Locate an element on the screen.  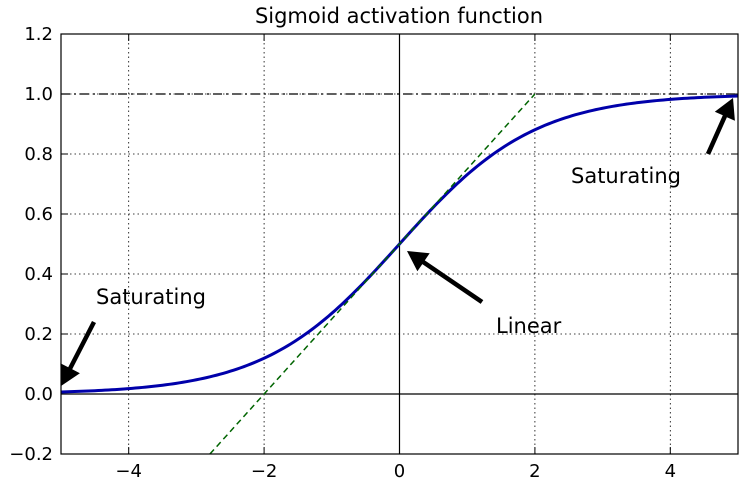
chart-title: Sigmoid activation function is located at coordinates (399, 16).